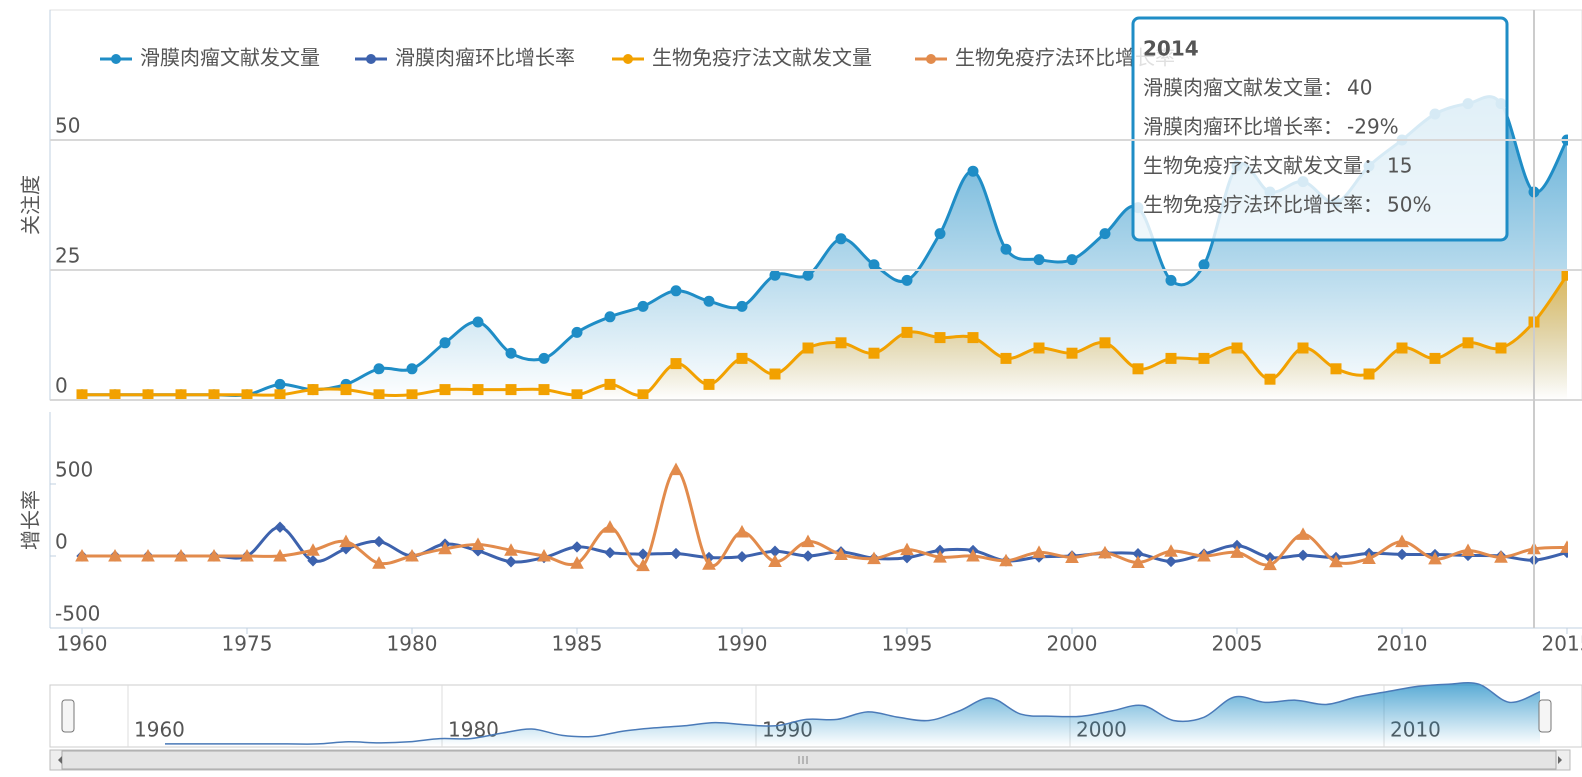  I want to click on y-tick-label: 0, so click(61, 386).